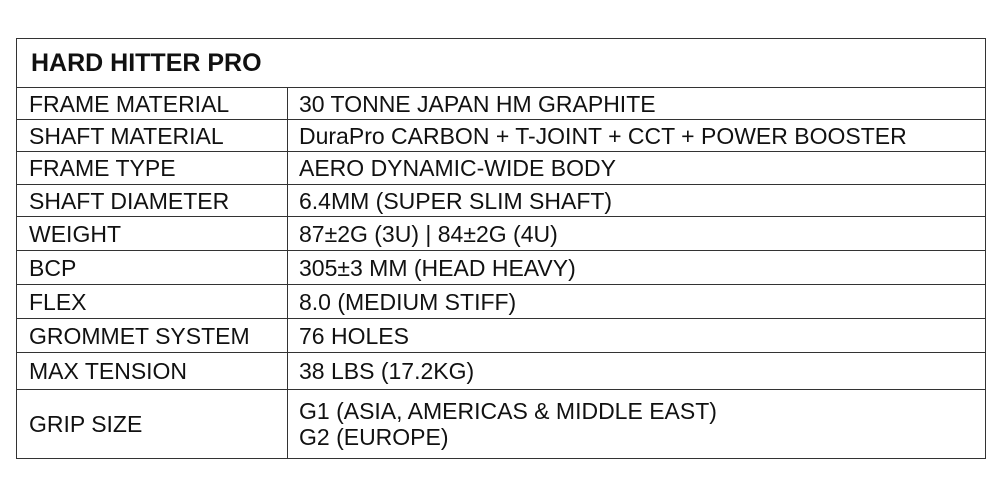 This screenshot has height=492, width=1000. I want to click on table-row: FLEX 8.0 (MEDIUM STIFF), so click(501, 301).